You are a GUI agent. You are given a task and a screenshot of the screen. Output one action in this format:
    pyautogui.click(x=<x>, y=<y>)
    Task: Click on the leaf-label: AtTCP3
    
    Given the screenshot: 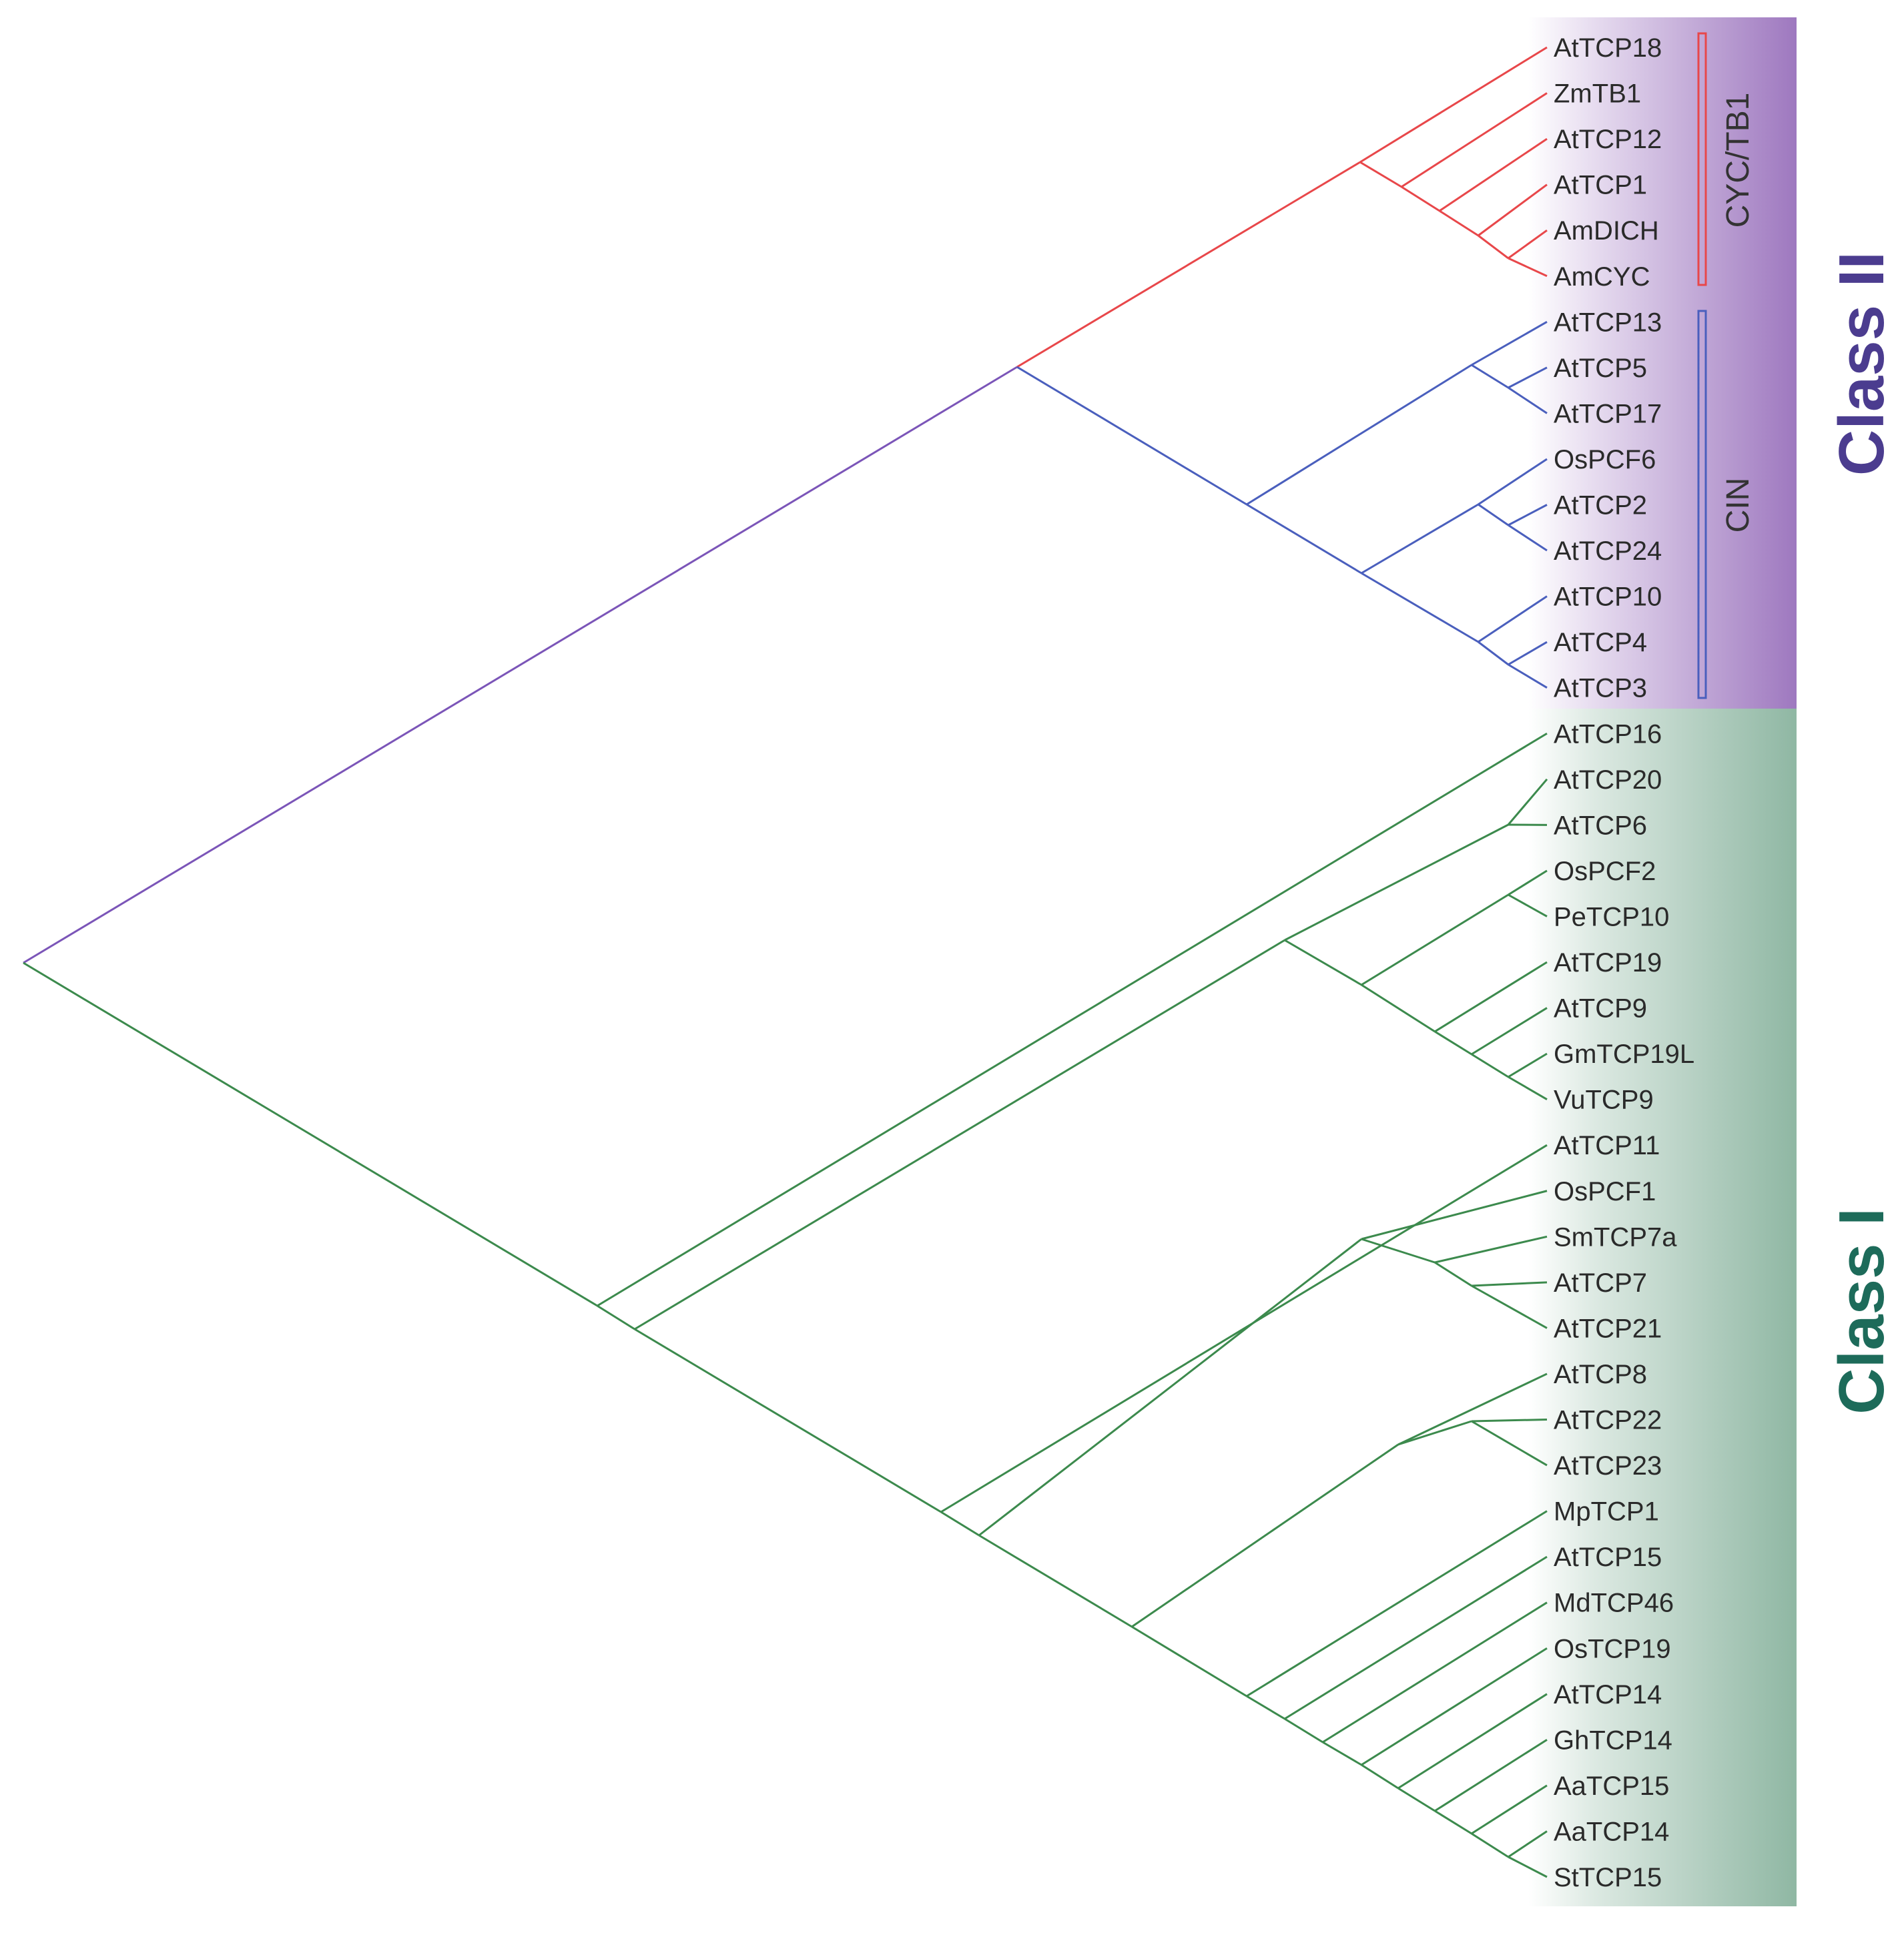 What is the action you would take?
    pyautogui.click(x=1600, y=689)
    